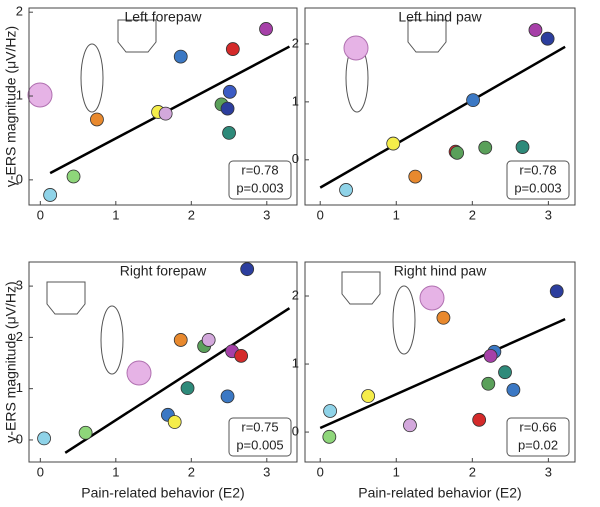 The width and height of the screenshot is (600, 507). I want to click on panel-title: Left hind paw, so click(440, 17).